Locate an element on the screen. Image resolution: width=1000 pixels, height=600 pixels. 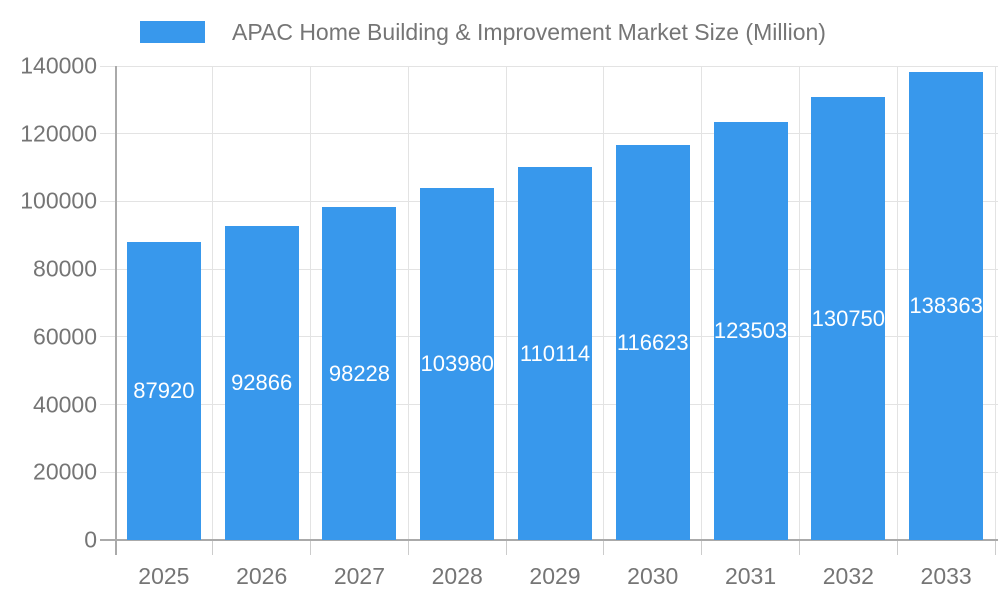
legend-swatch is located at coordinates (172, 32).